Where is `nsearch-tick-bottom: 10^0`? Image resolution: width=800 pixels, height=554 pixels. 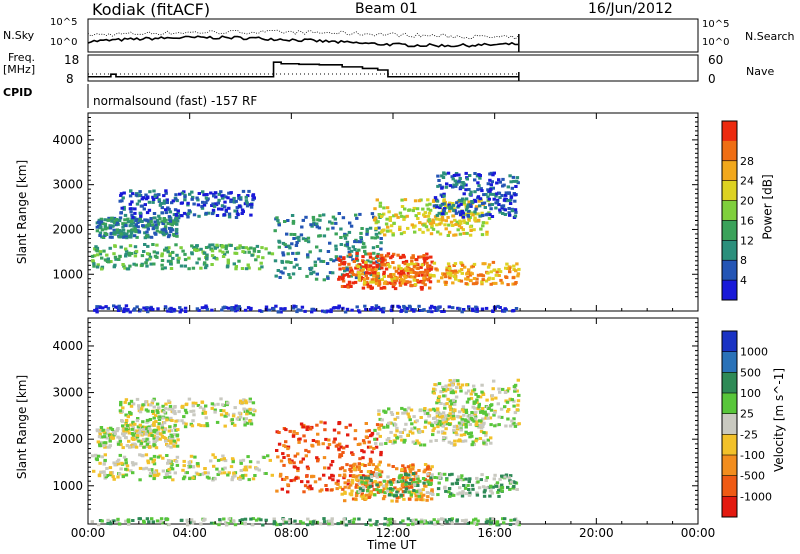
nsearch-tick-bottom: 10^0 is located at coordinates (716, 42).